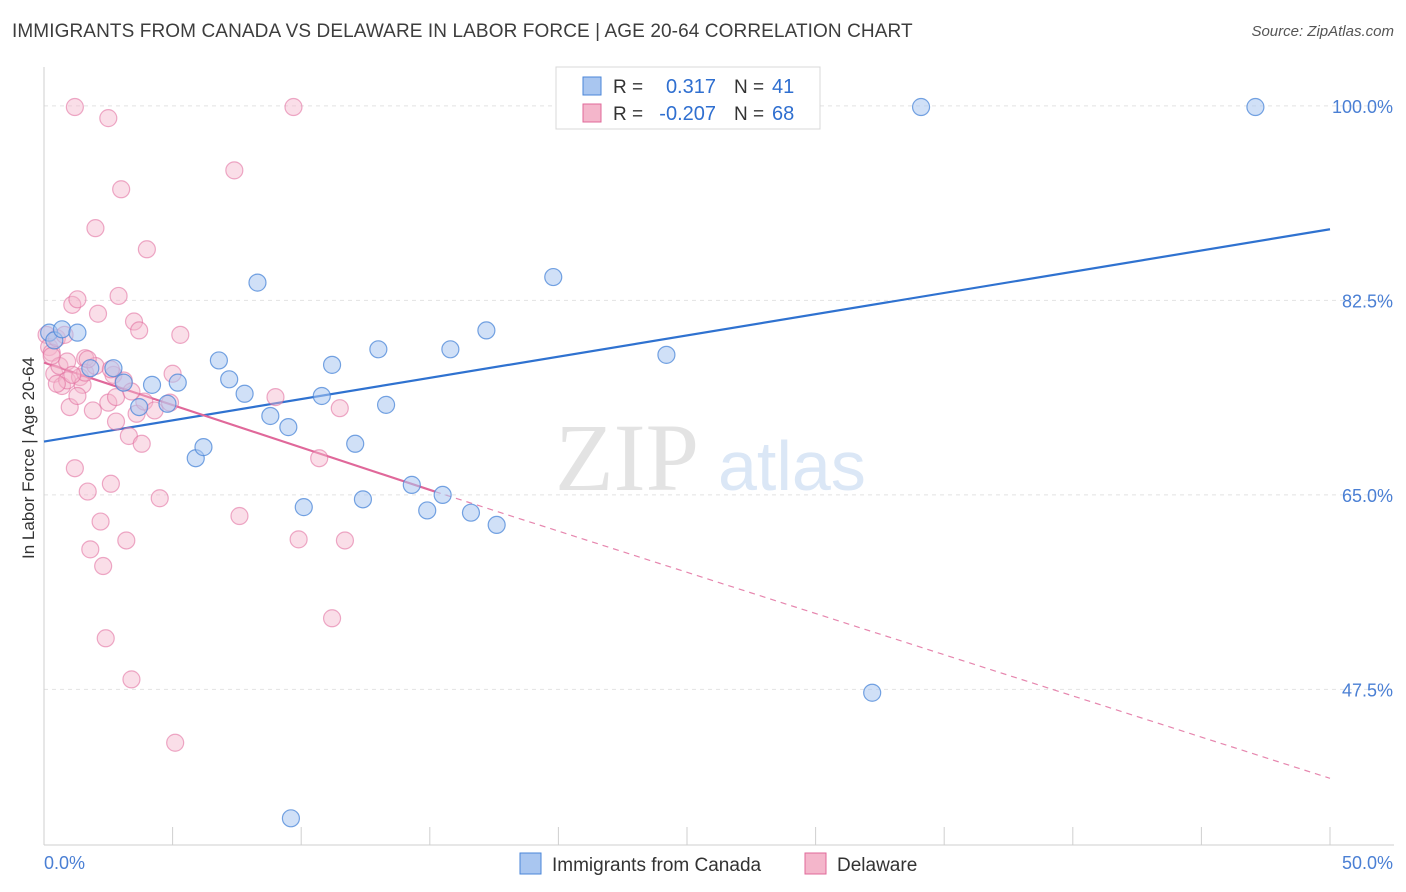 The image size is (1406, 892). Describe the element at coordinates (1367, 496) in the screenshot. I see `y-tick-label-1: 65.0%` at that location.